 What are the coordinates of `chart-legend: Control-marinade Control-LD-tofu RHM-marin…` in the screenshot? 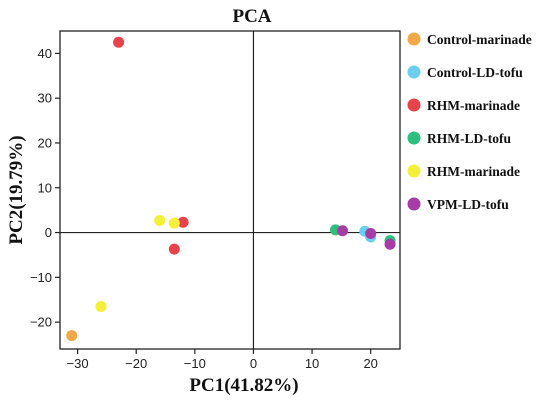 It's located at (469, 122).